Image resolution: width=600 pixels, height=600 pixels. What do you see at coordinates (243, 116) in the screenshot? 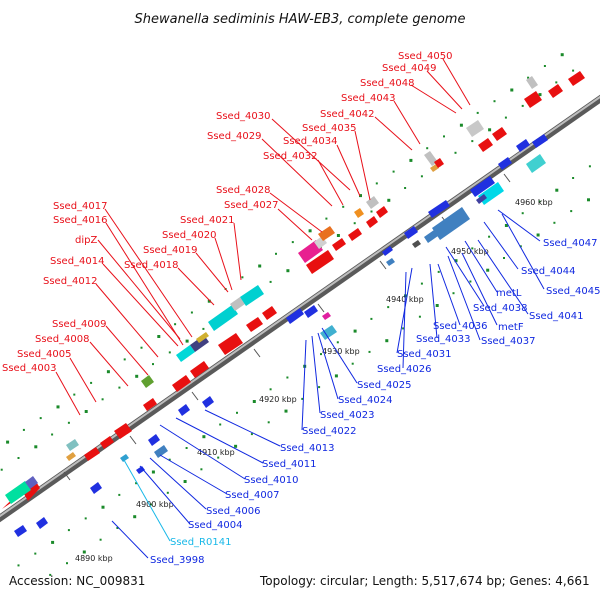
I see `gene-label: Ssed_4030` at bounding box center [243, 116].